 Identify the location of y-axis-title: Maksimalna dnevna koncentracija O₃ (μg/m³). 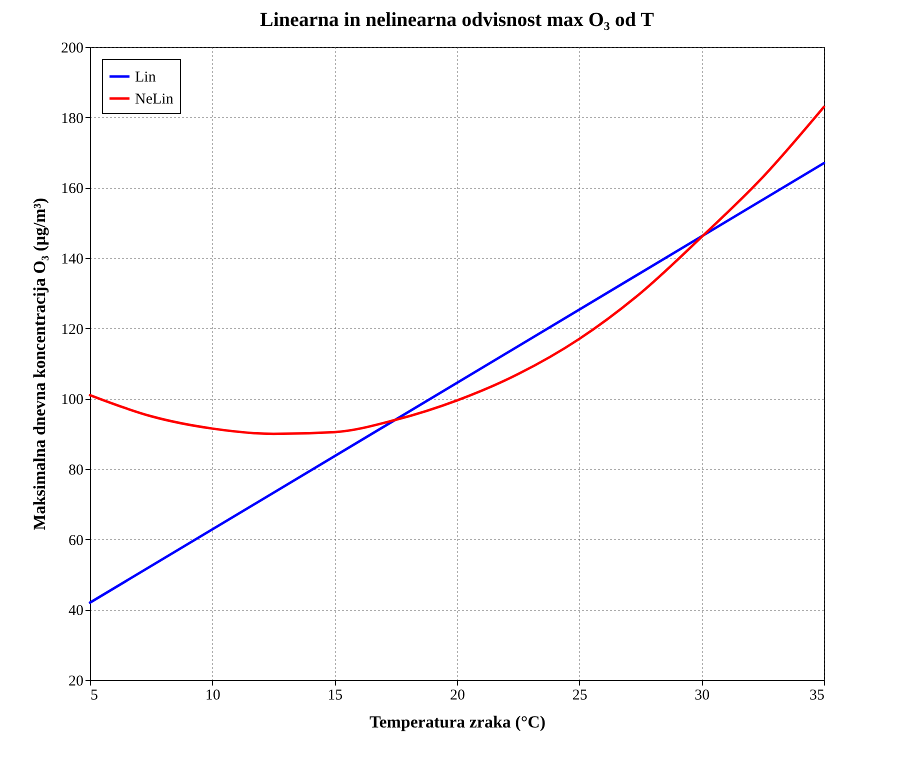
(39, 364).